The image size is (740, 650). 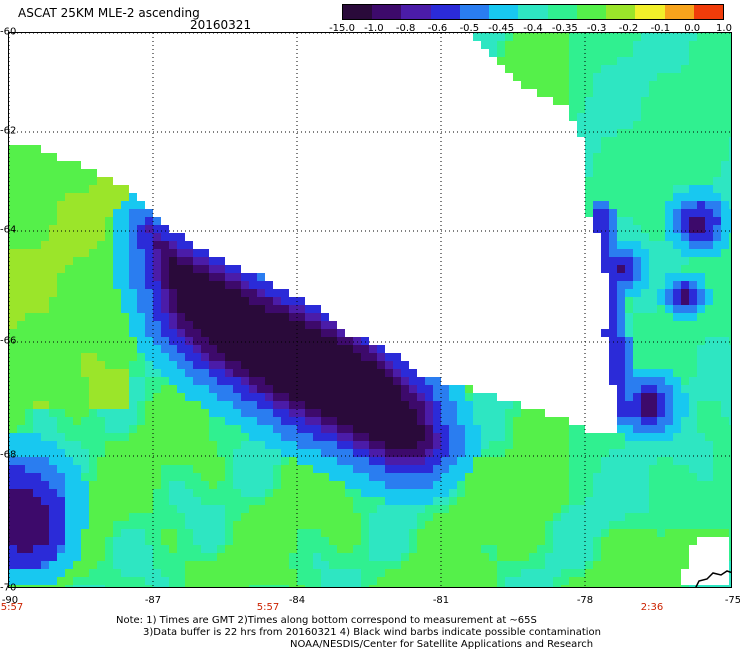 I want to click on lon-label: -81, so click(x=441, y=600).